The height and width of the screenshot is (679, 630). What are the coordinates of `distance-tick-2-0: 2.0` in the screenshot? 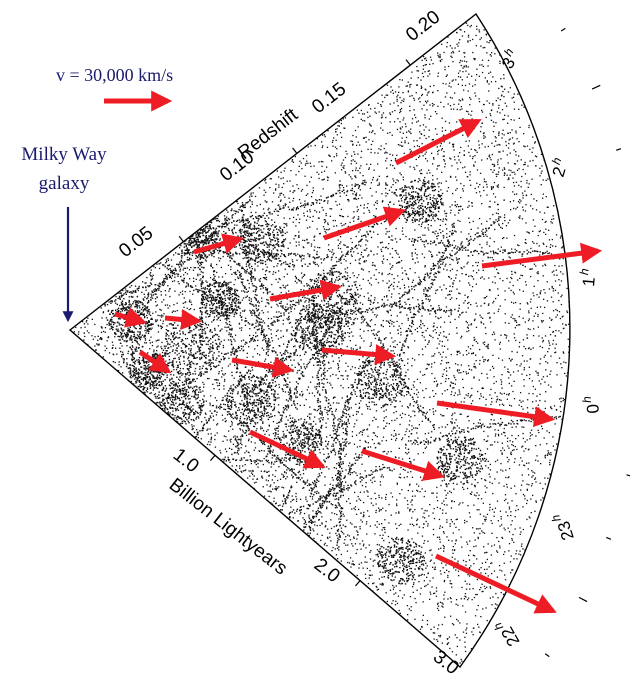 It's located at (327, 570).